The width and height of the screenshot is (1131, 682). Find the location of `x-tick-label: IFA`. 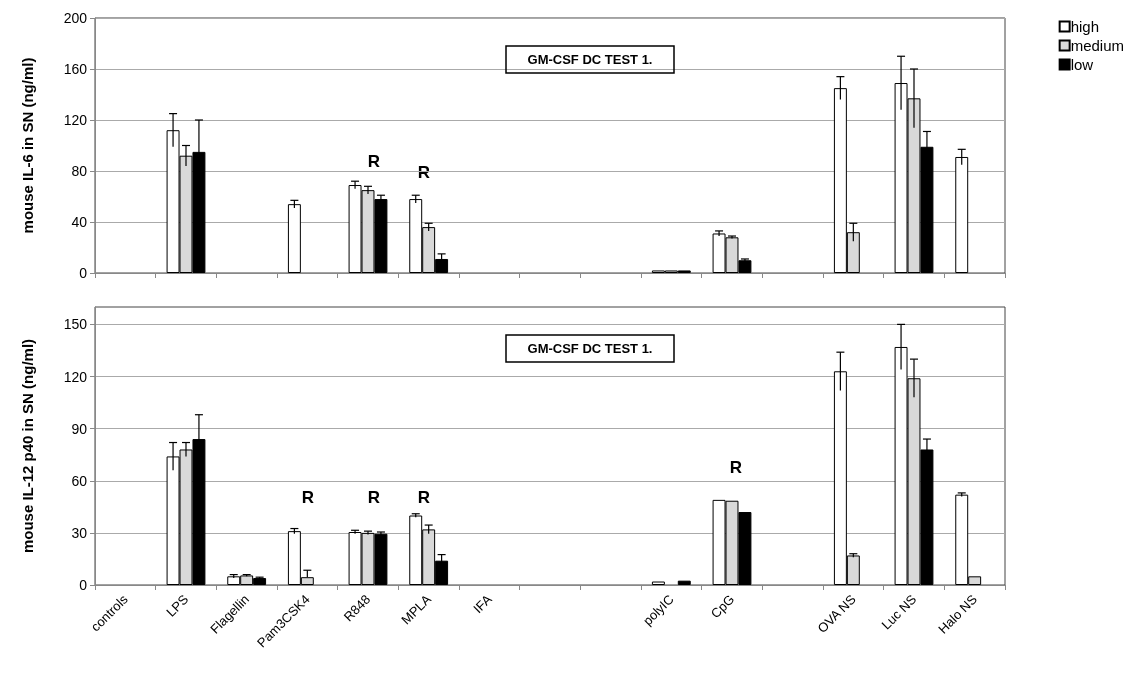

x-tick-label: IFA is located at coordinates (482, 604).